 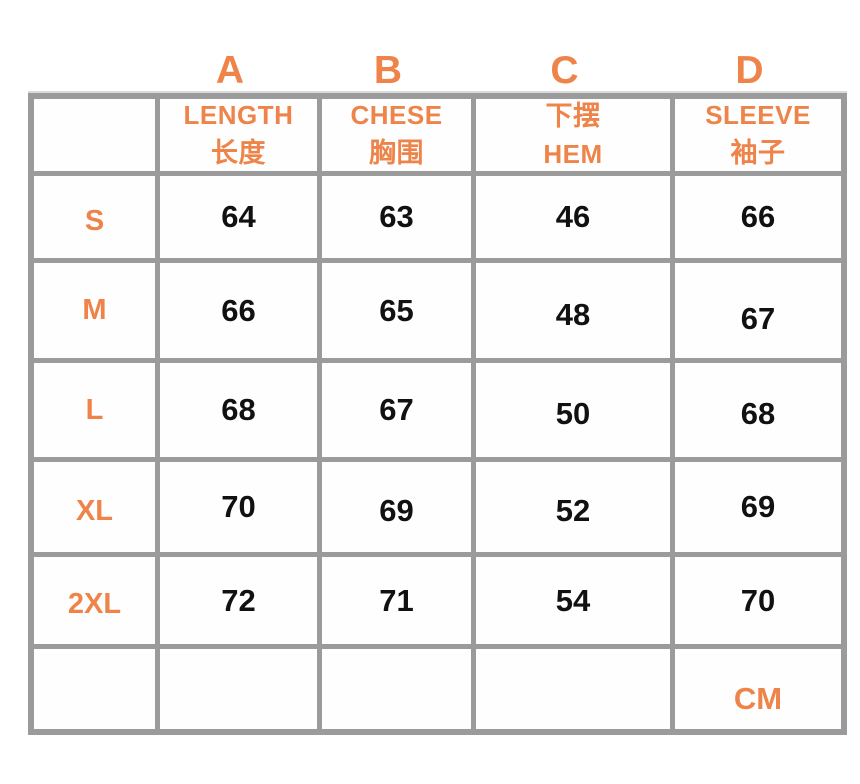 I want to click on size-label-l: L, so click(x=94, y=410).